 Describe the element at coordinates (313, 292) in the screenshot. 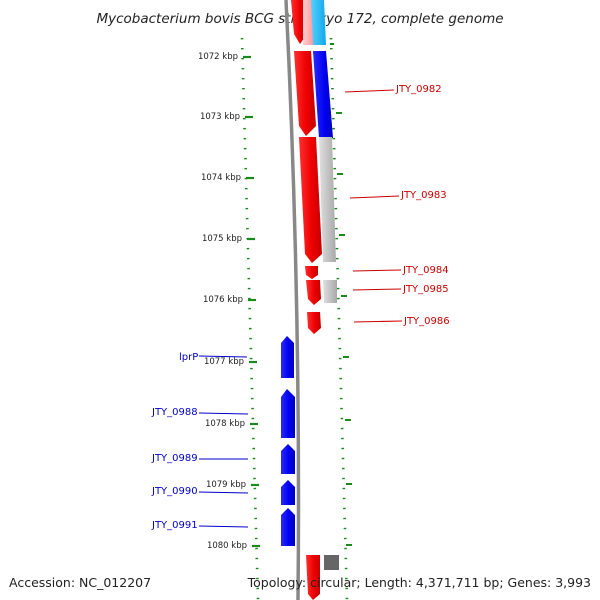

I see `gene-jty-0985-arrow` at that location.